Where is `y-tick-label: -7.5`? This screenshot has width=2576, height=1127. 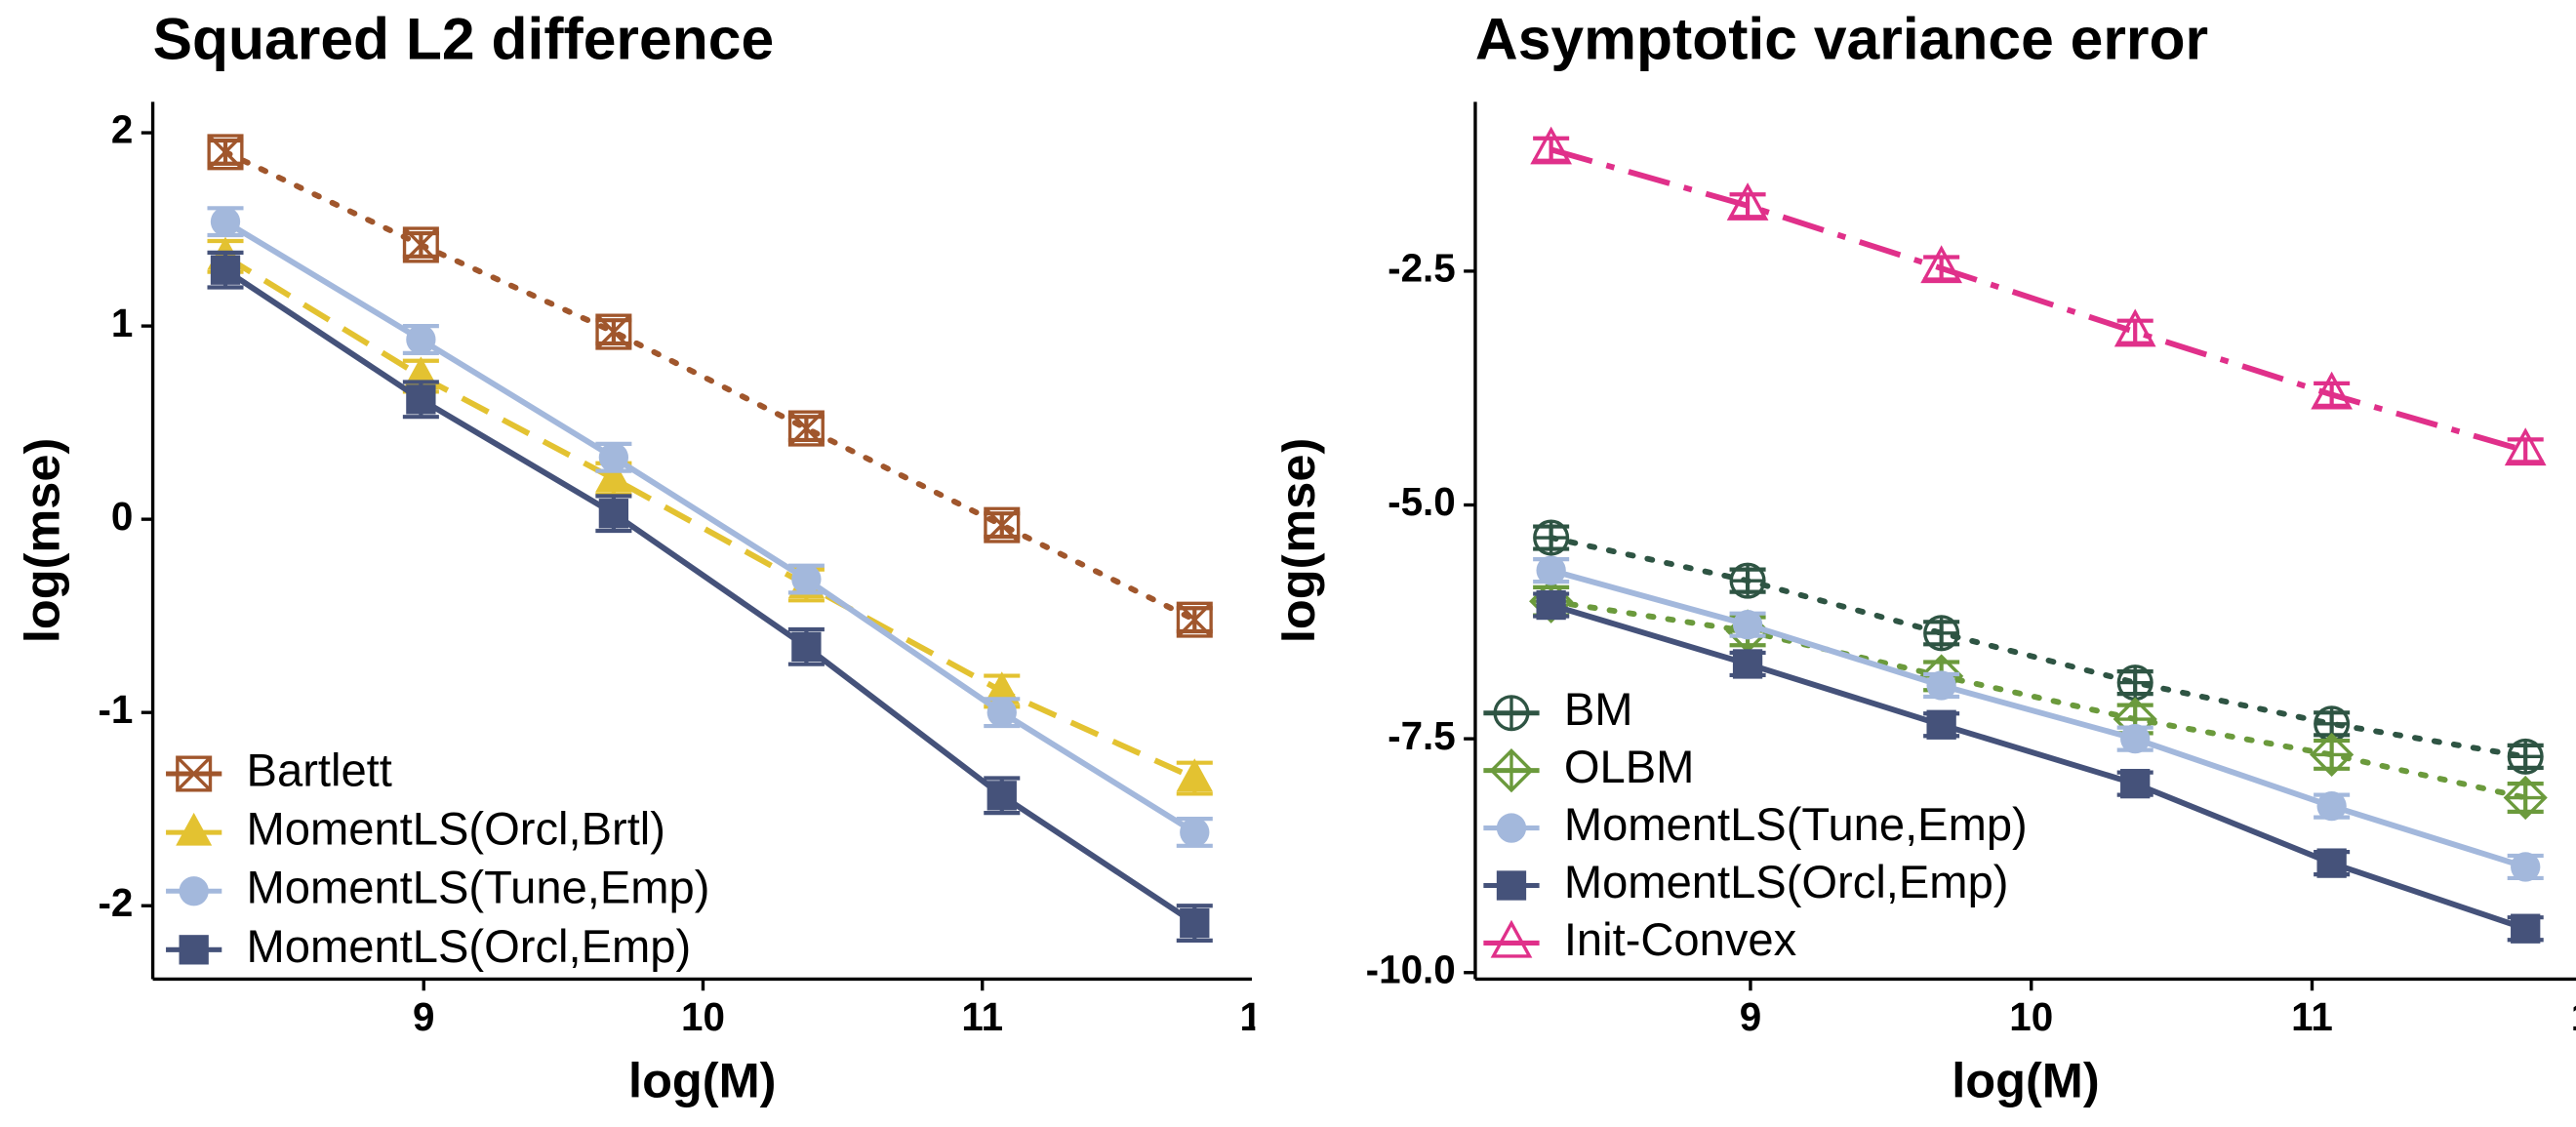 y-tick-label: -7.5 is located at coordinates (1422, 735).